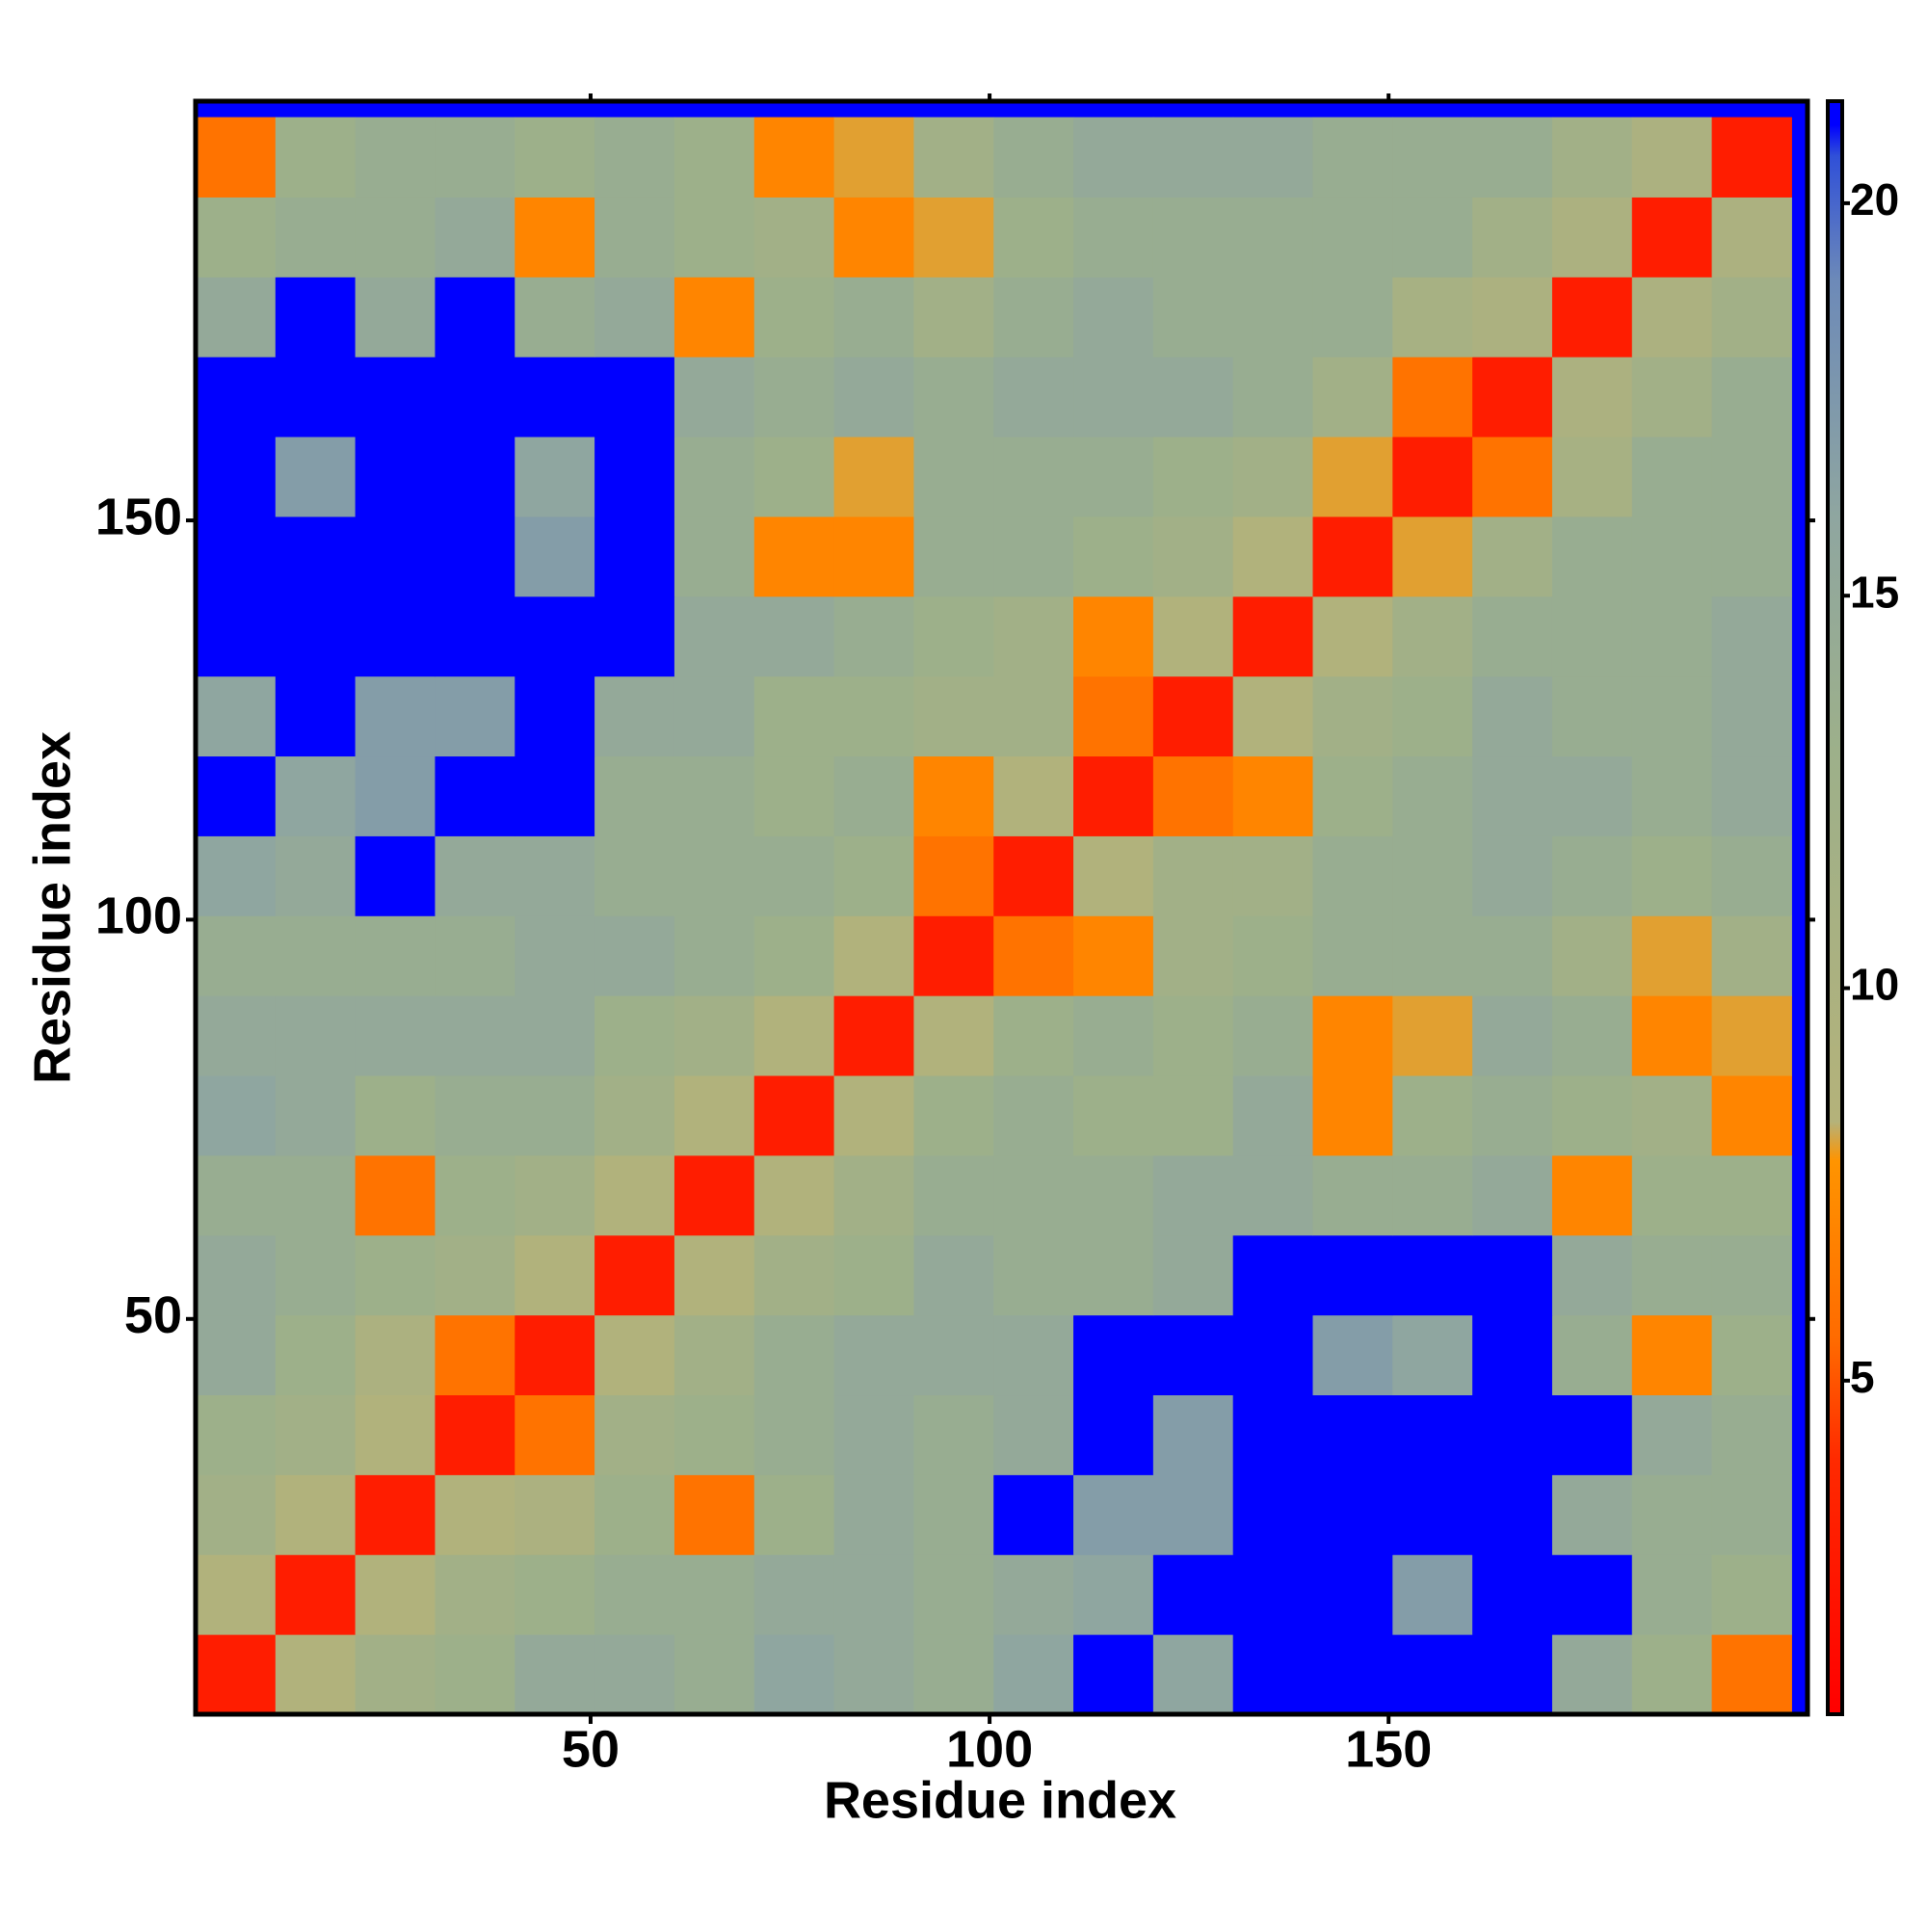 Image resolution: width=1927 pixels, height=1932 pixels. Describe the element at coordinates (1000, 1800) in the screenshot. I see `x-axis-title: Residue index` at that location.